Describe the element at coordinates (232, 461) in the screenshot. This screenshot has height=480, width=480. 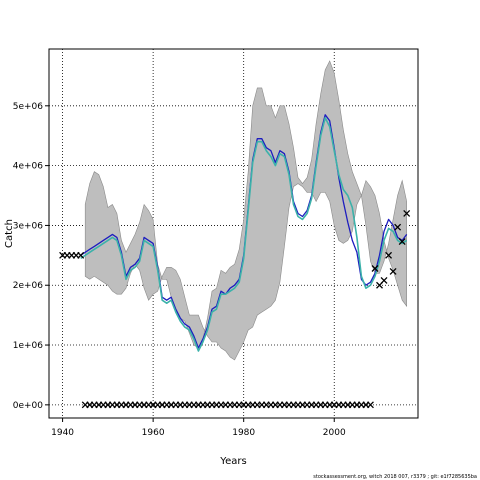
I see `x-axis-title: Years` at that location.